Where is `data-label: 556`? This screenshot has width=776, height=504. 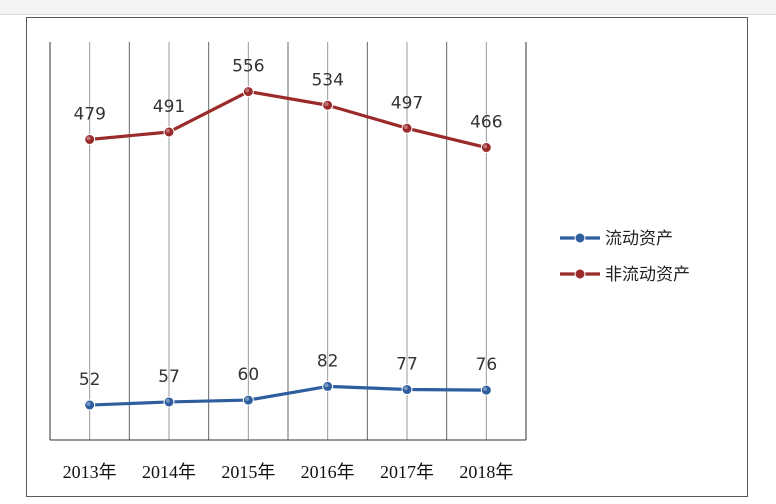 data-label: 556 is located at coordinates (248, 67).